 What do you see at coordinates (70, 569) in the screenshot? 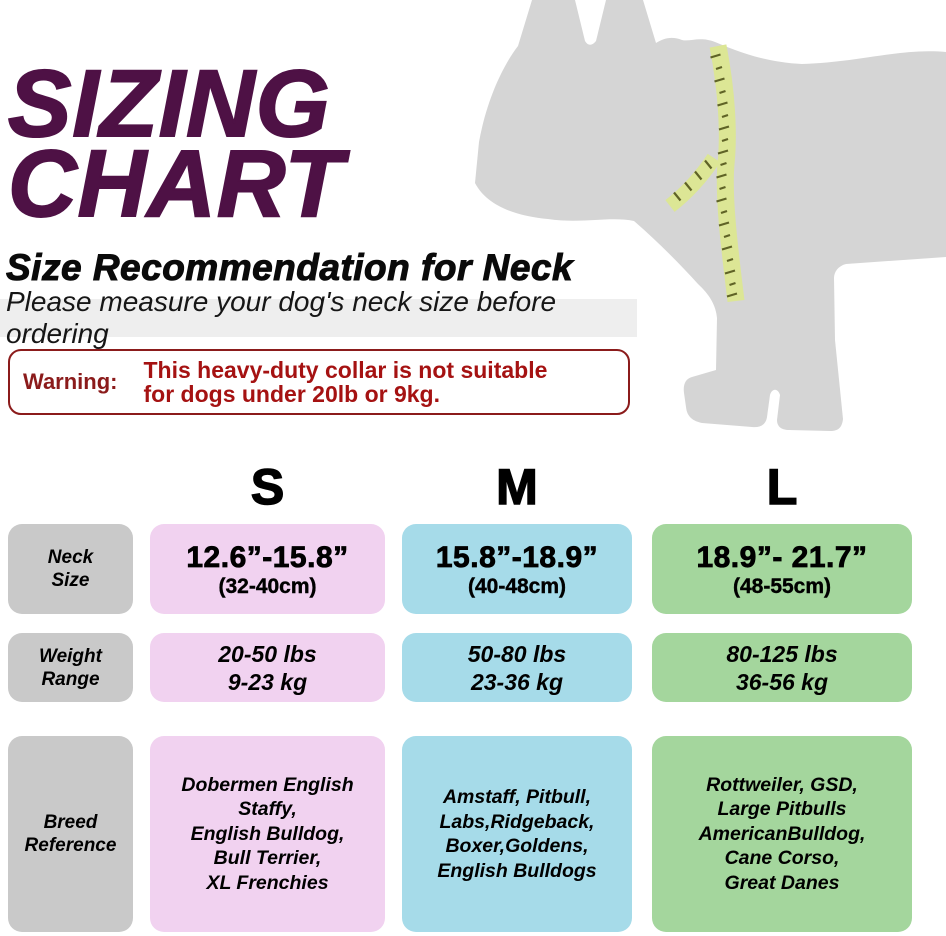
I see `row-header-neck-size: Neck Size` at bounding box center [70, 569].